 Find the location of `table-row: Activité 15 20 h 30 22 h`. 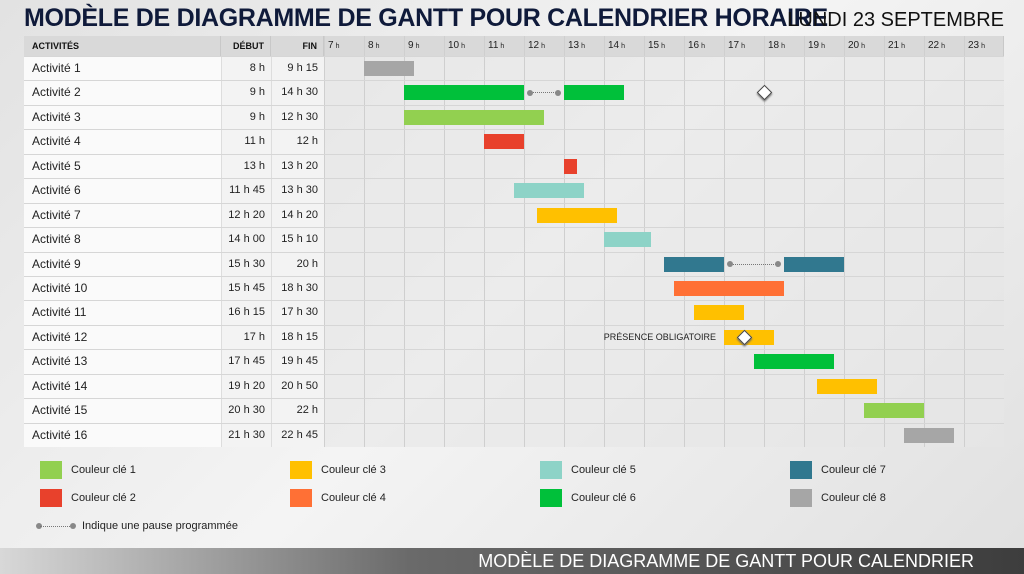

table-row: Activité 15 20 h 30 22 h is located at coordinates (514, 410).